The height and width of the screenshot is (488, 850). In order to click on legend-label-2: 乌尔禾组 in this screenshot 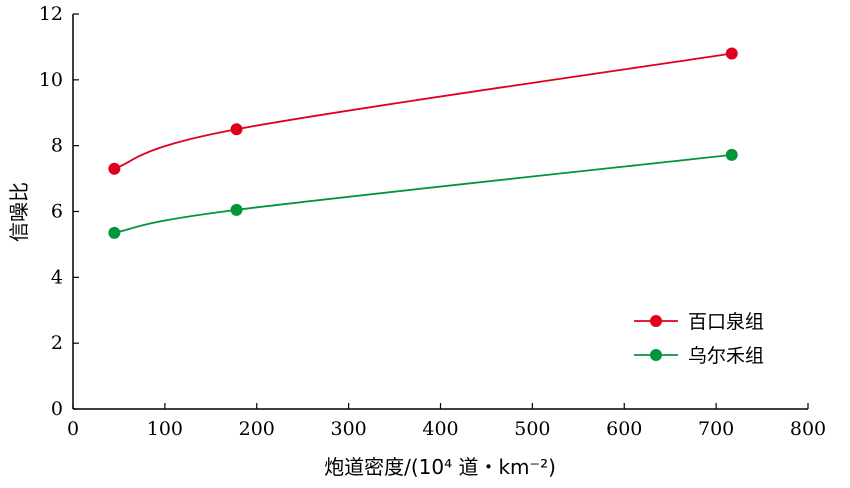, I will do `click(726, 356)`.